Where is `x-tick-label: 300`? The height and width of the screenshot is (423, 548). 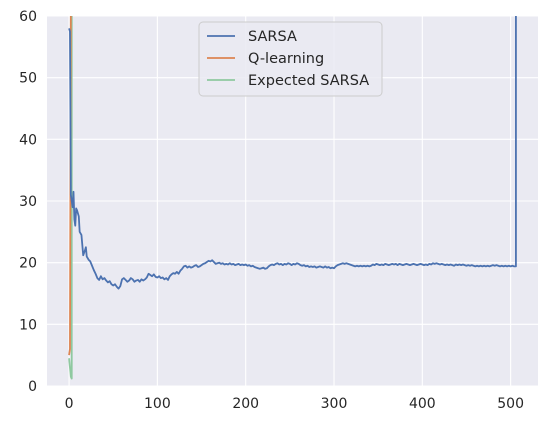 x-tick-label: 300 is located at coordinates (334, 404).